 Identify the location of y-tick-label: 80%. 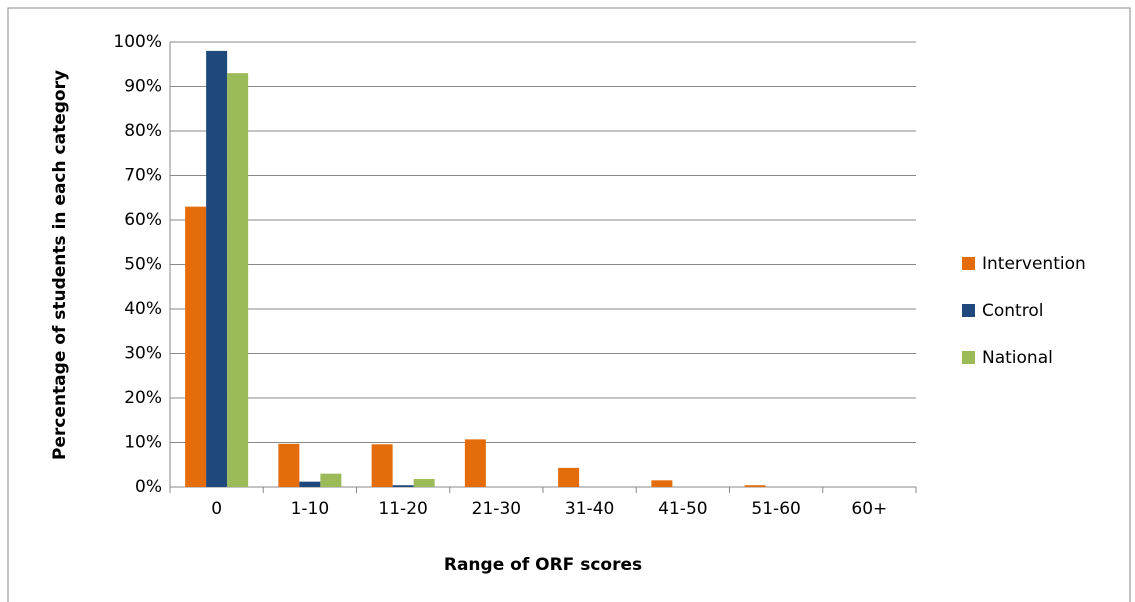
(143, 131).